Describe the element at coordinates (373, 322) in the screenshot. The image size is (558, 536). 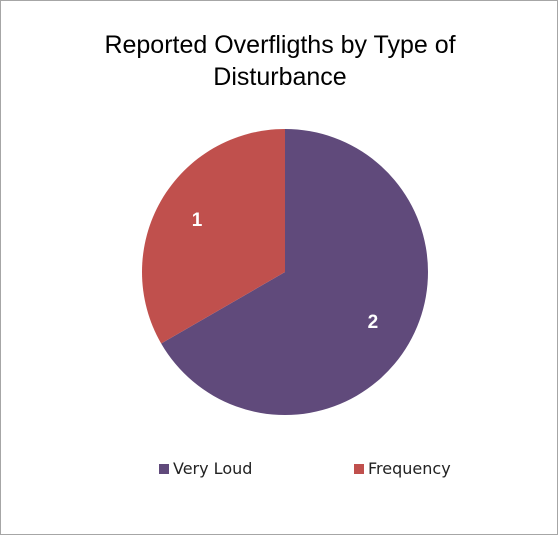
I see `data-label-very-loud: 2` at that location.